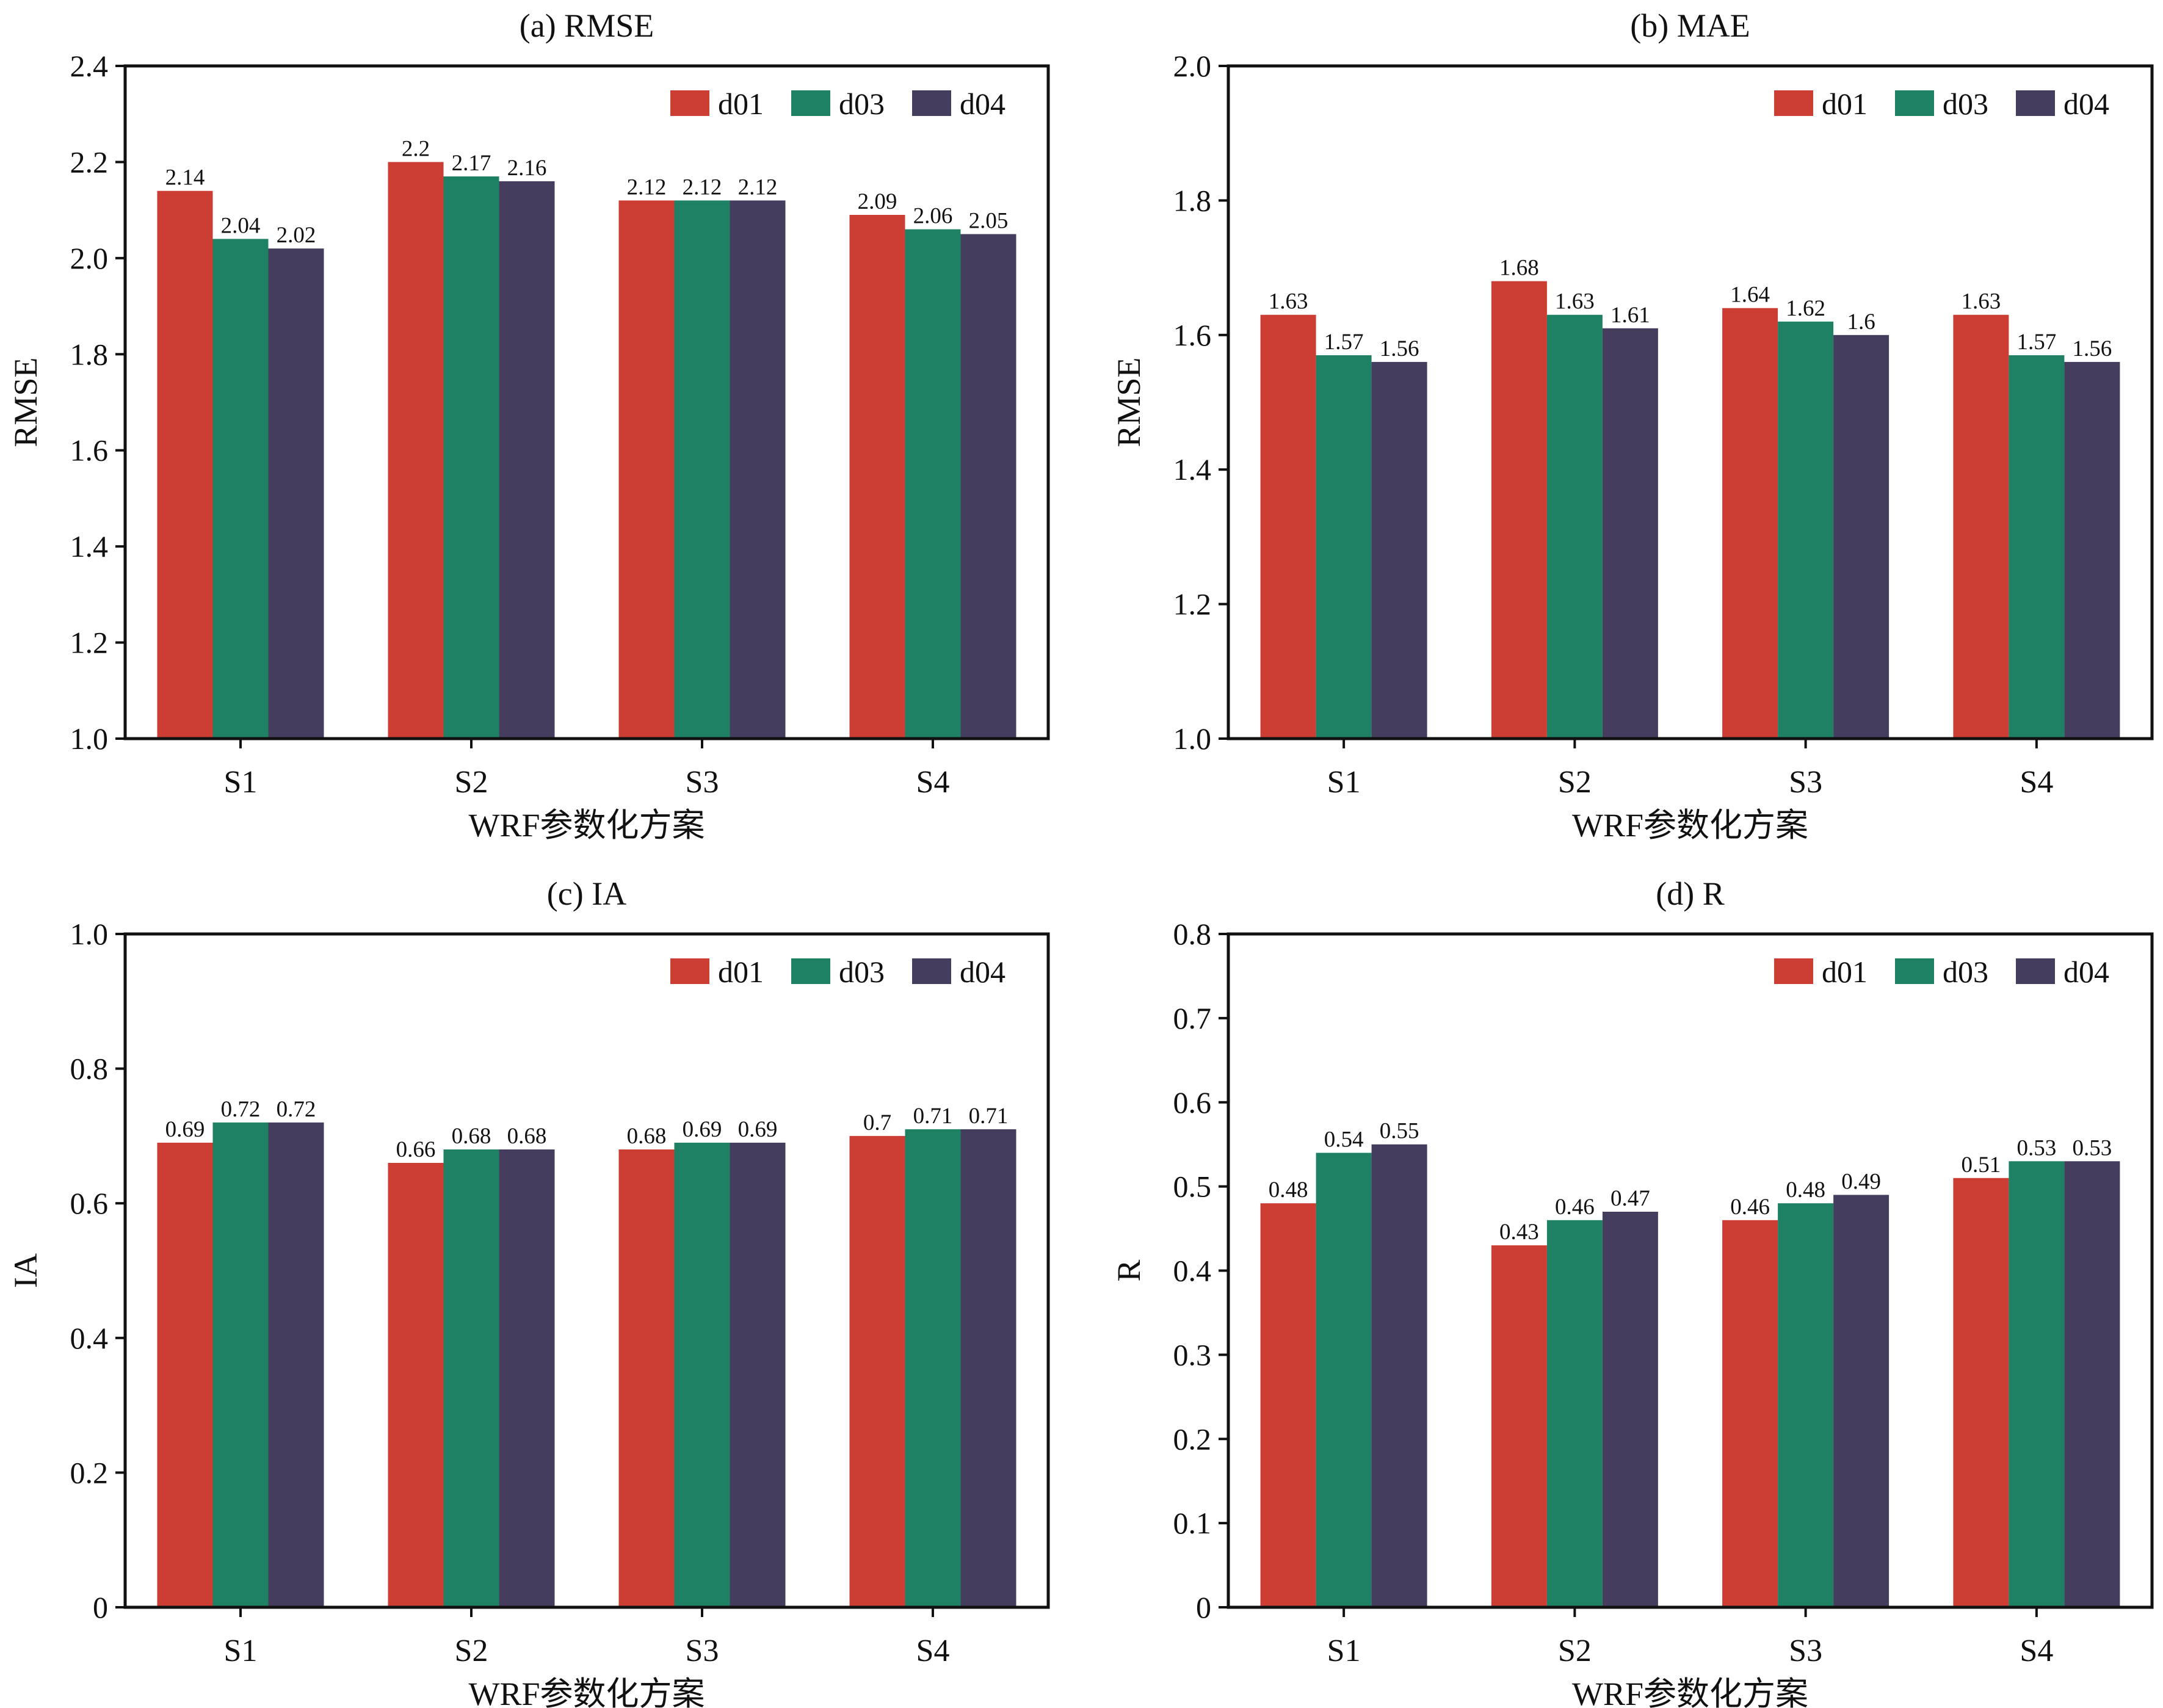 The width and height of the screenshot is (2163, 1708). What do you see at coordinates (1192, 469) in the screenshot?
I see `y-tick-label: 1.4` at bounding box center [1192, 469].